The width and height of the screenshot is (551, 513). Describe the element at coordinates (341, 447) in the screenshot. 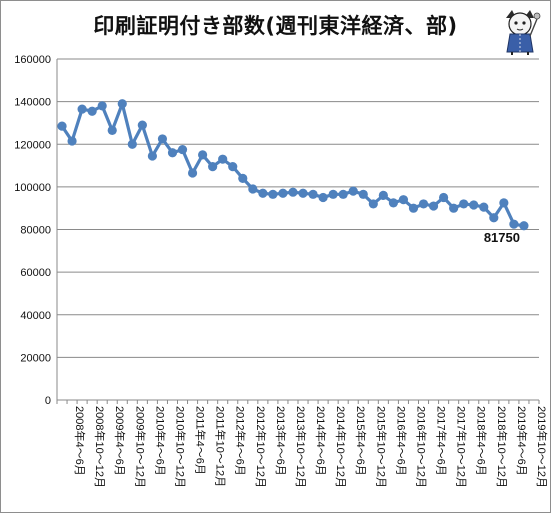

I see `x-tick-label: 2014年10～12月` at that location.